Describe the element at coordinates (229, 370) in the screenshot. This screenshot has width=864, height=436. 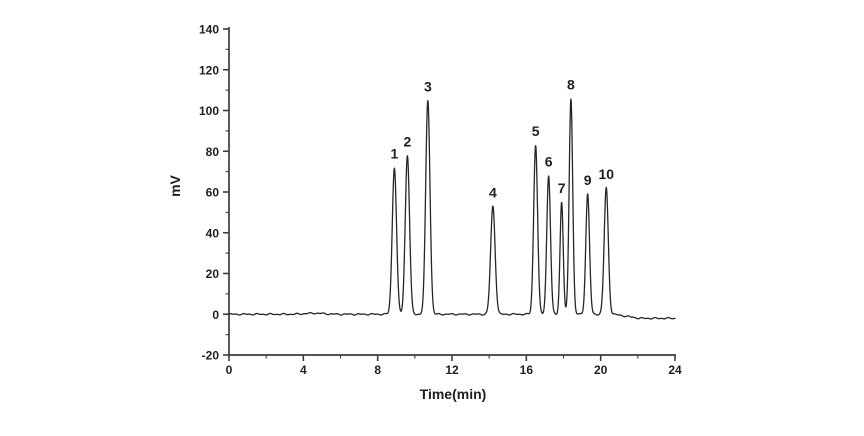
I see `x-tick-label: 0` at that location.